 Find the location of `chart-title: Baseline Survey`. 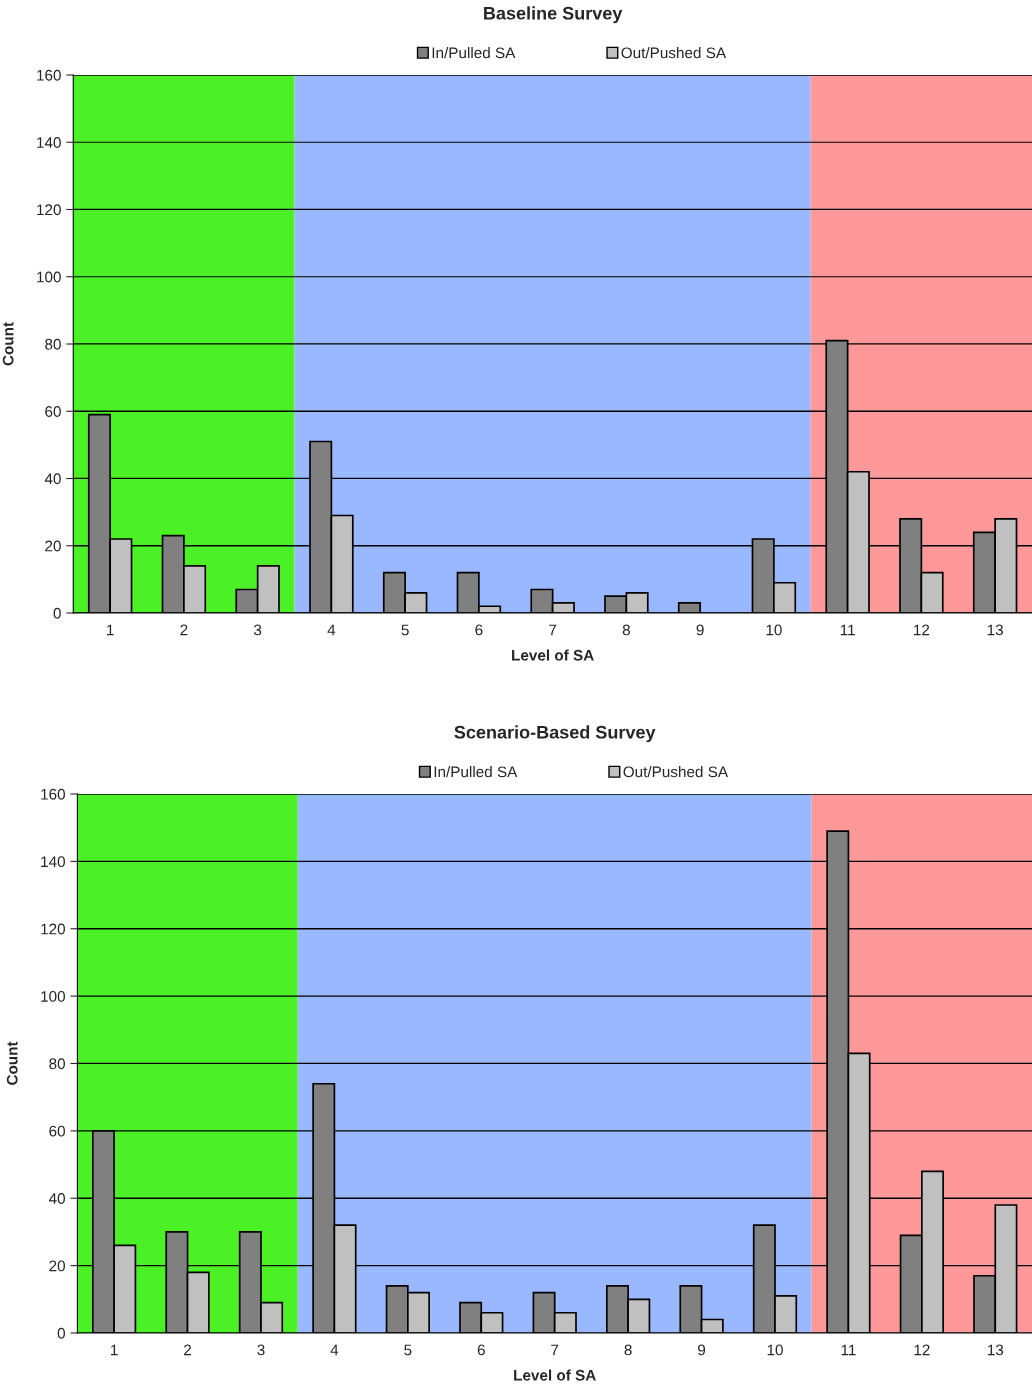

chart-title: Baseline Survey is located at coordinates (553, 15).